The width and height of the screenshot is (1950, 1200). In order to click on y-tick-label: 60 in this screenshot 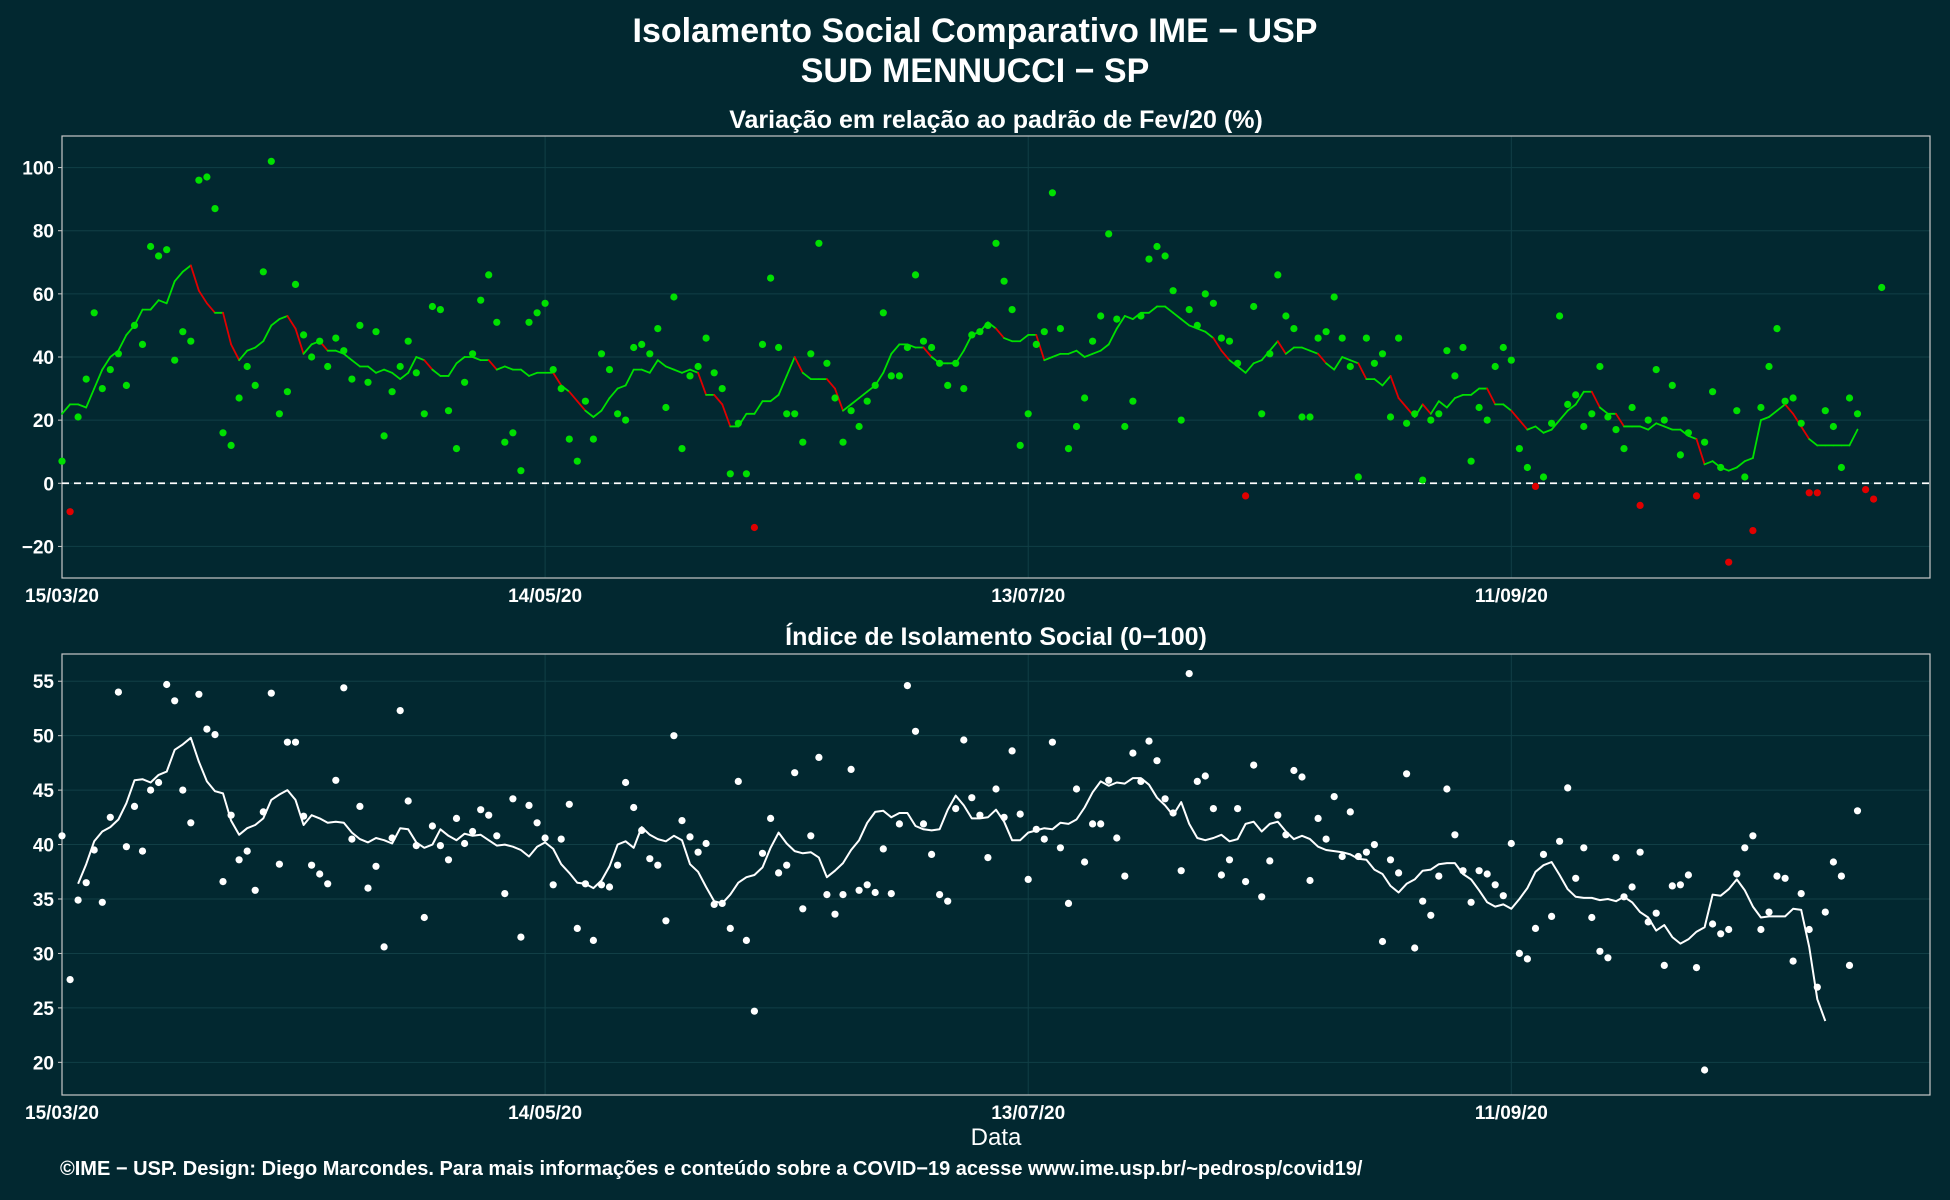, I will do `click(43, 295)`.